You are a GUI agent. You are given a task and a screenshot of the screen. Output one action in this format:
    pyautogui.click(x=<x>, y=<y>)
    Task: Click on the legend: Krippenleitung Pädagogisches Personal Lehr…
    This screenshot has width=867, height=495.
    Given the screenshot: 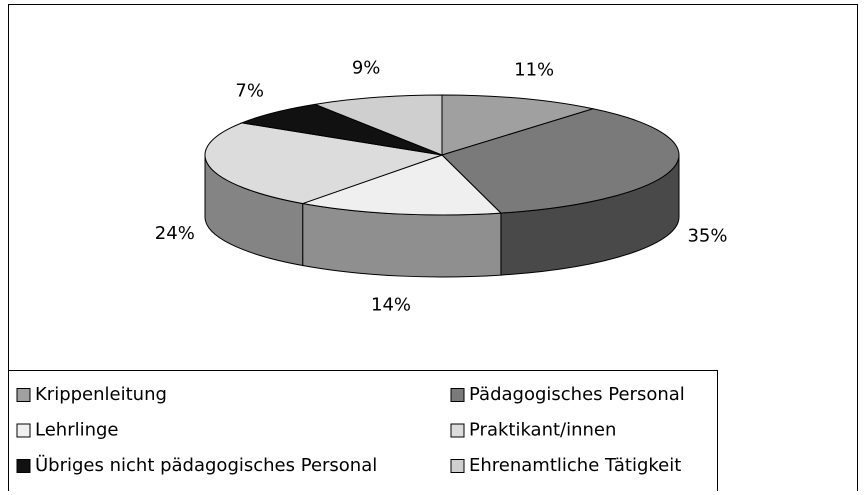 What is the action you would take?
    pyautogui.click(x=350, y=430)
    